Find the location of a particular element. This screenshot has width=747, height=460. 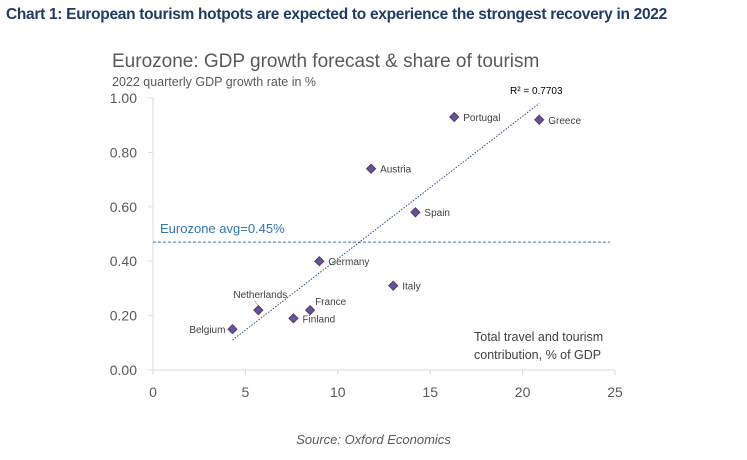

data-point-germany: Germany is located at coordinates (341, 261).